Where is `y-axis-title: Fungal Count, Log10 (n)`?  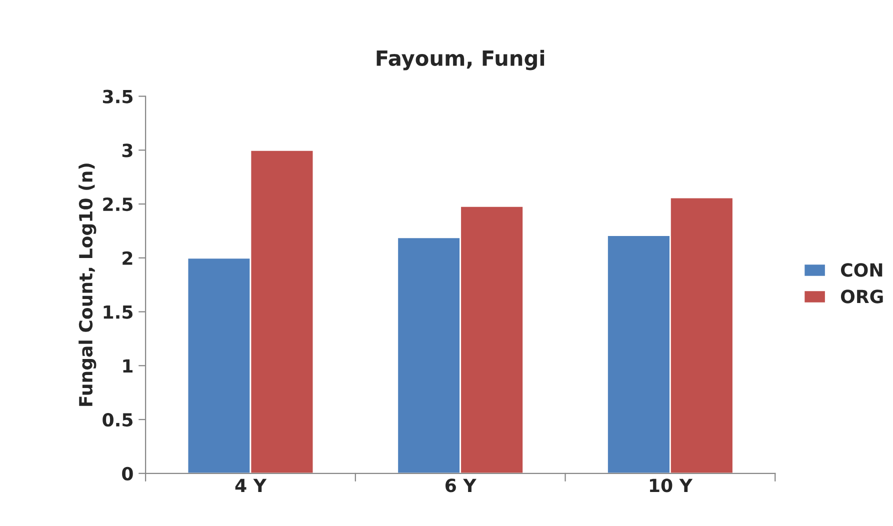
y-axis-title: Fungal Count, Log10 (n) is located at coordinates (87, 285).